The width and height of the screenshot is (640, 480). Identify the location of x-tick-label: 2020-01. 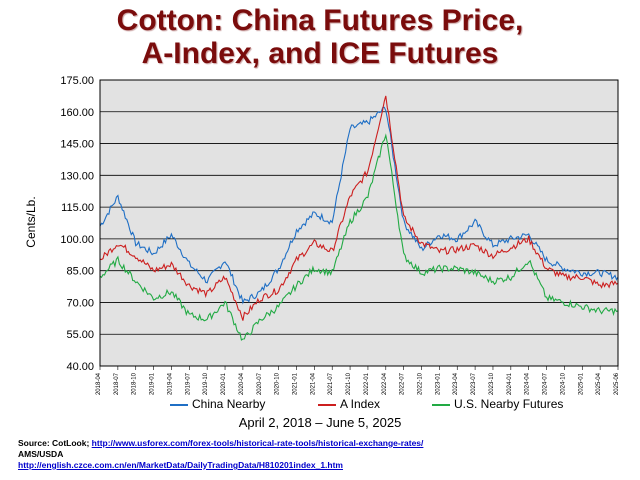
(224, 383).